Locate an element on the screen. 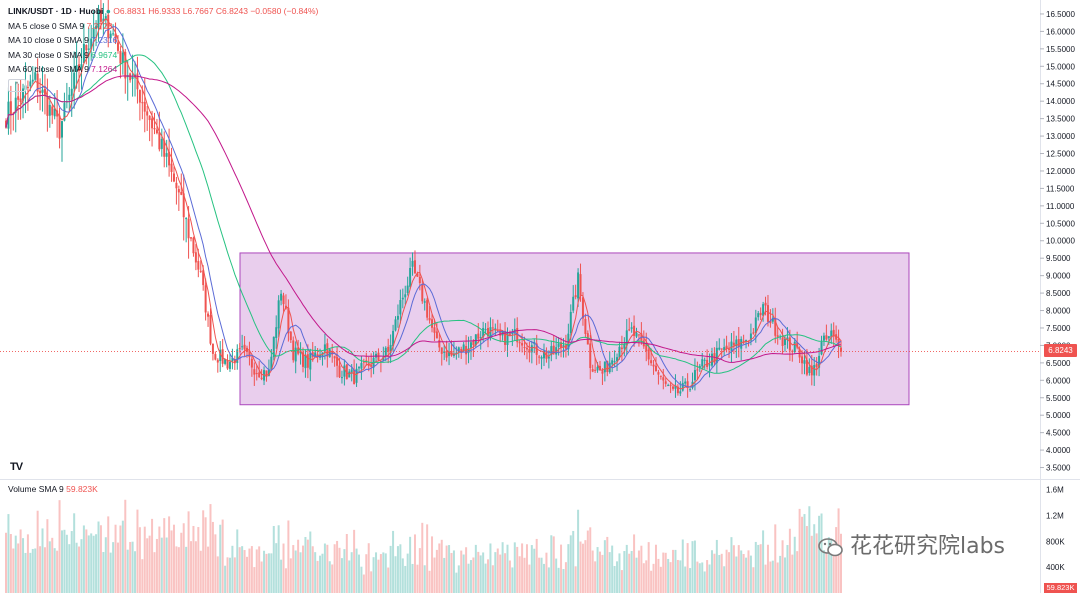 This screenshot has width=1080, height=593. collapse-legend-button: ^ is located at coordinates (17, 85).